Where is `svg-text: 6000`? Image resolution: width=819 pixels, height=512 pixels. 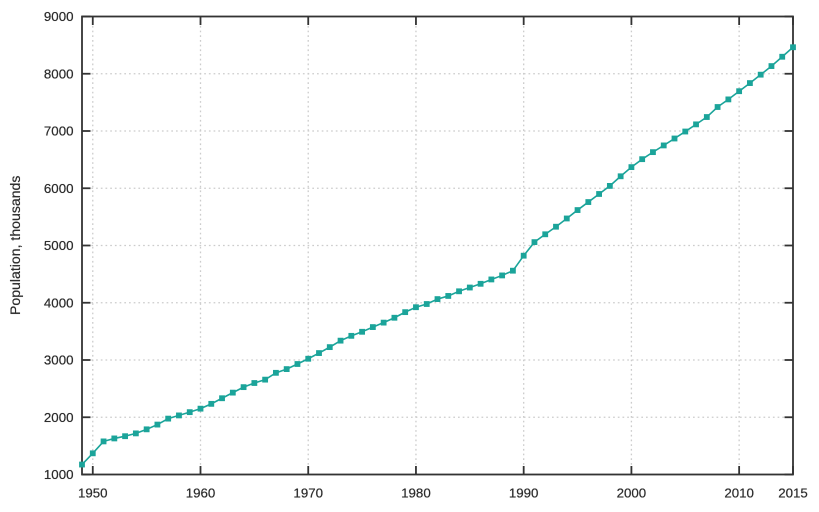 svg-text: 6000 is located at coordinates (59, 188).